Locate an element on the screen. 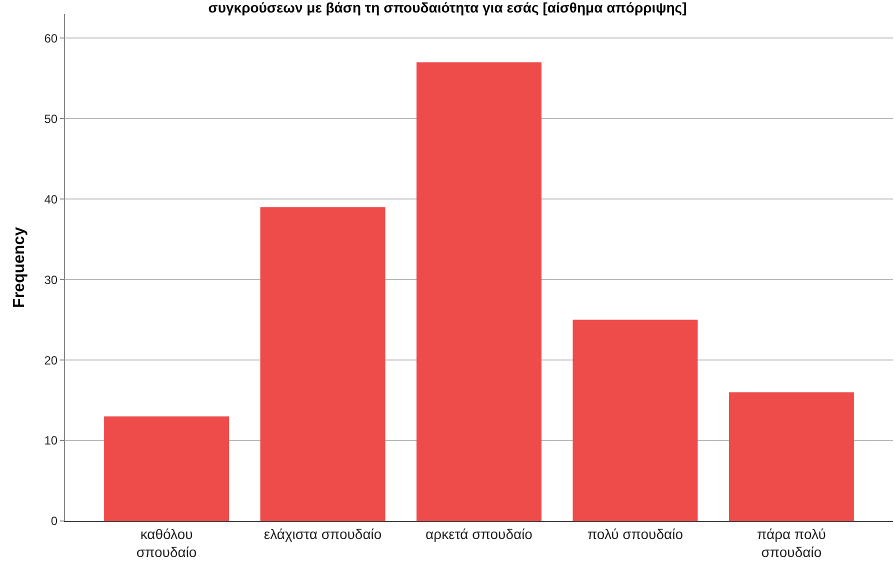  x-tick-label: ελάχιστα σπουδαίο is located at coordinates (323, 534).